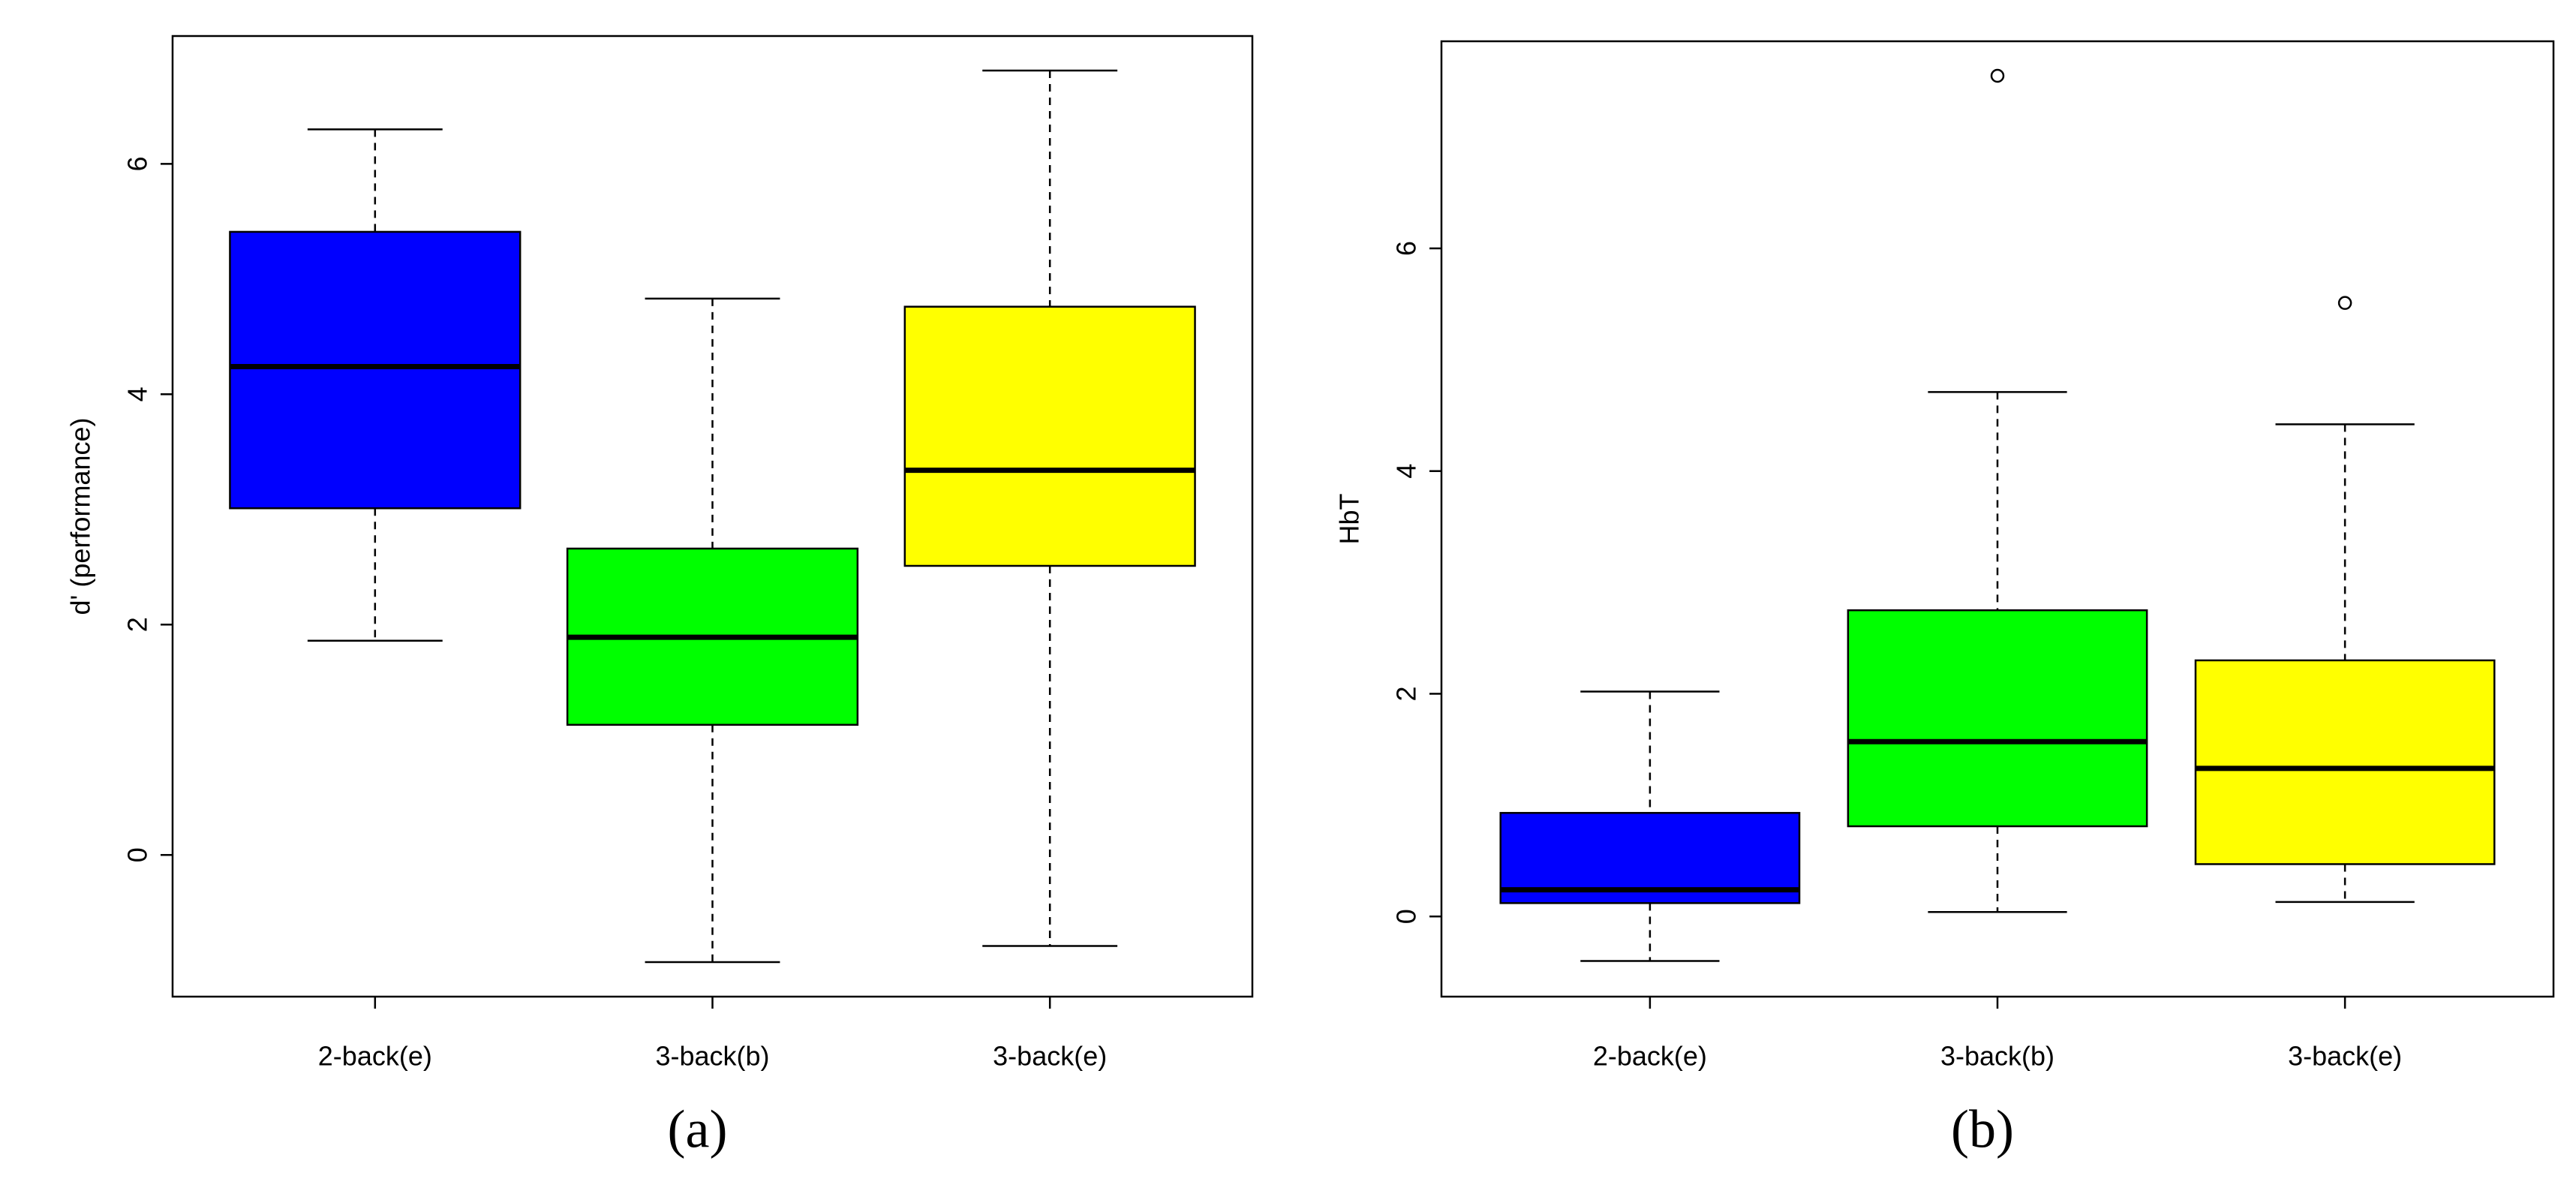 Image resolution: width=2576 pixels, height=1185 pixels. Describe the element at coordinates (80, 516) in the screenshot. I see `y-axis-label: d' (performance)` at that location.